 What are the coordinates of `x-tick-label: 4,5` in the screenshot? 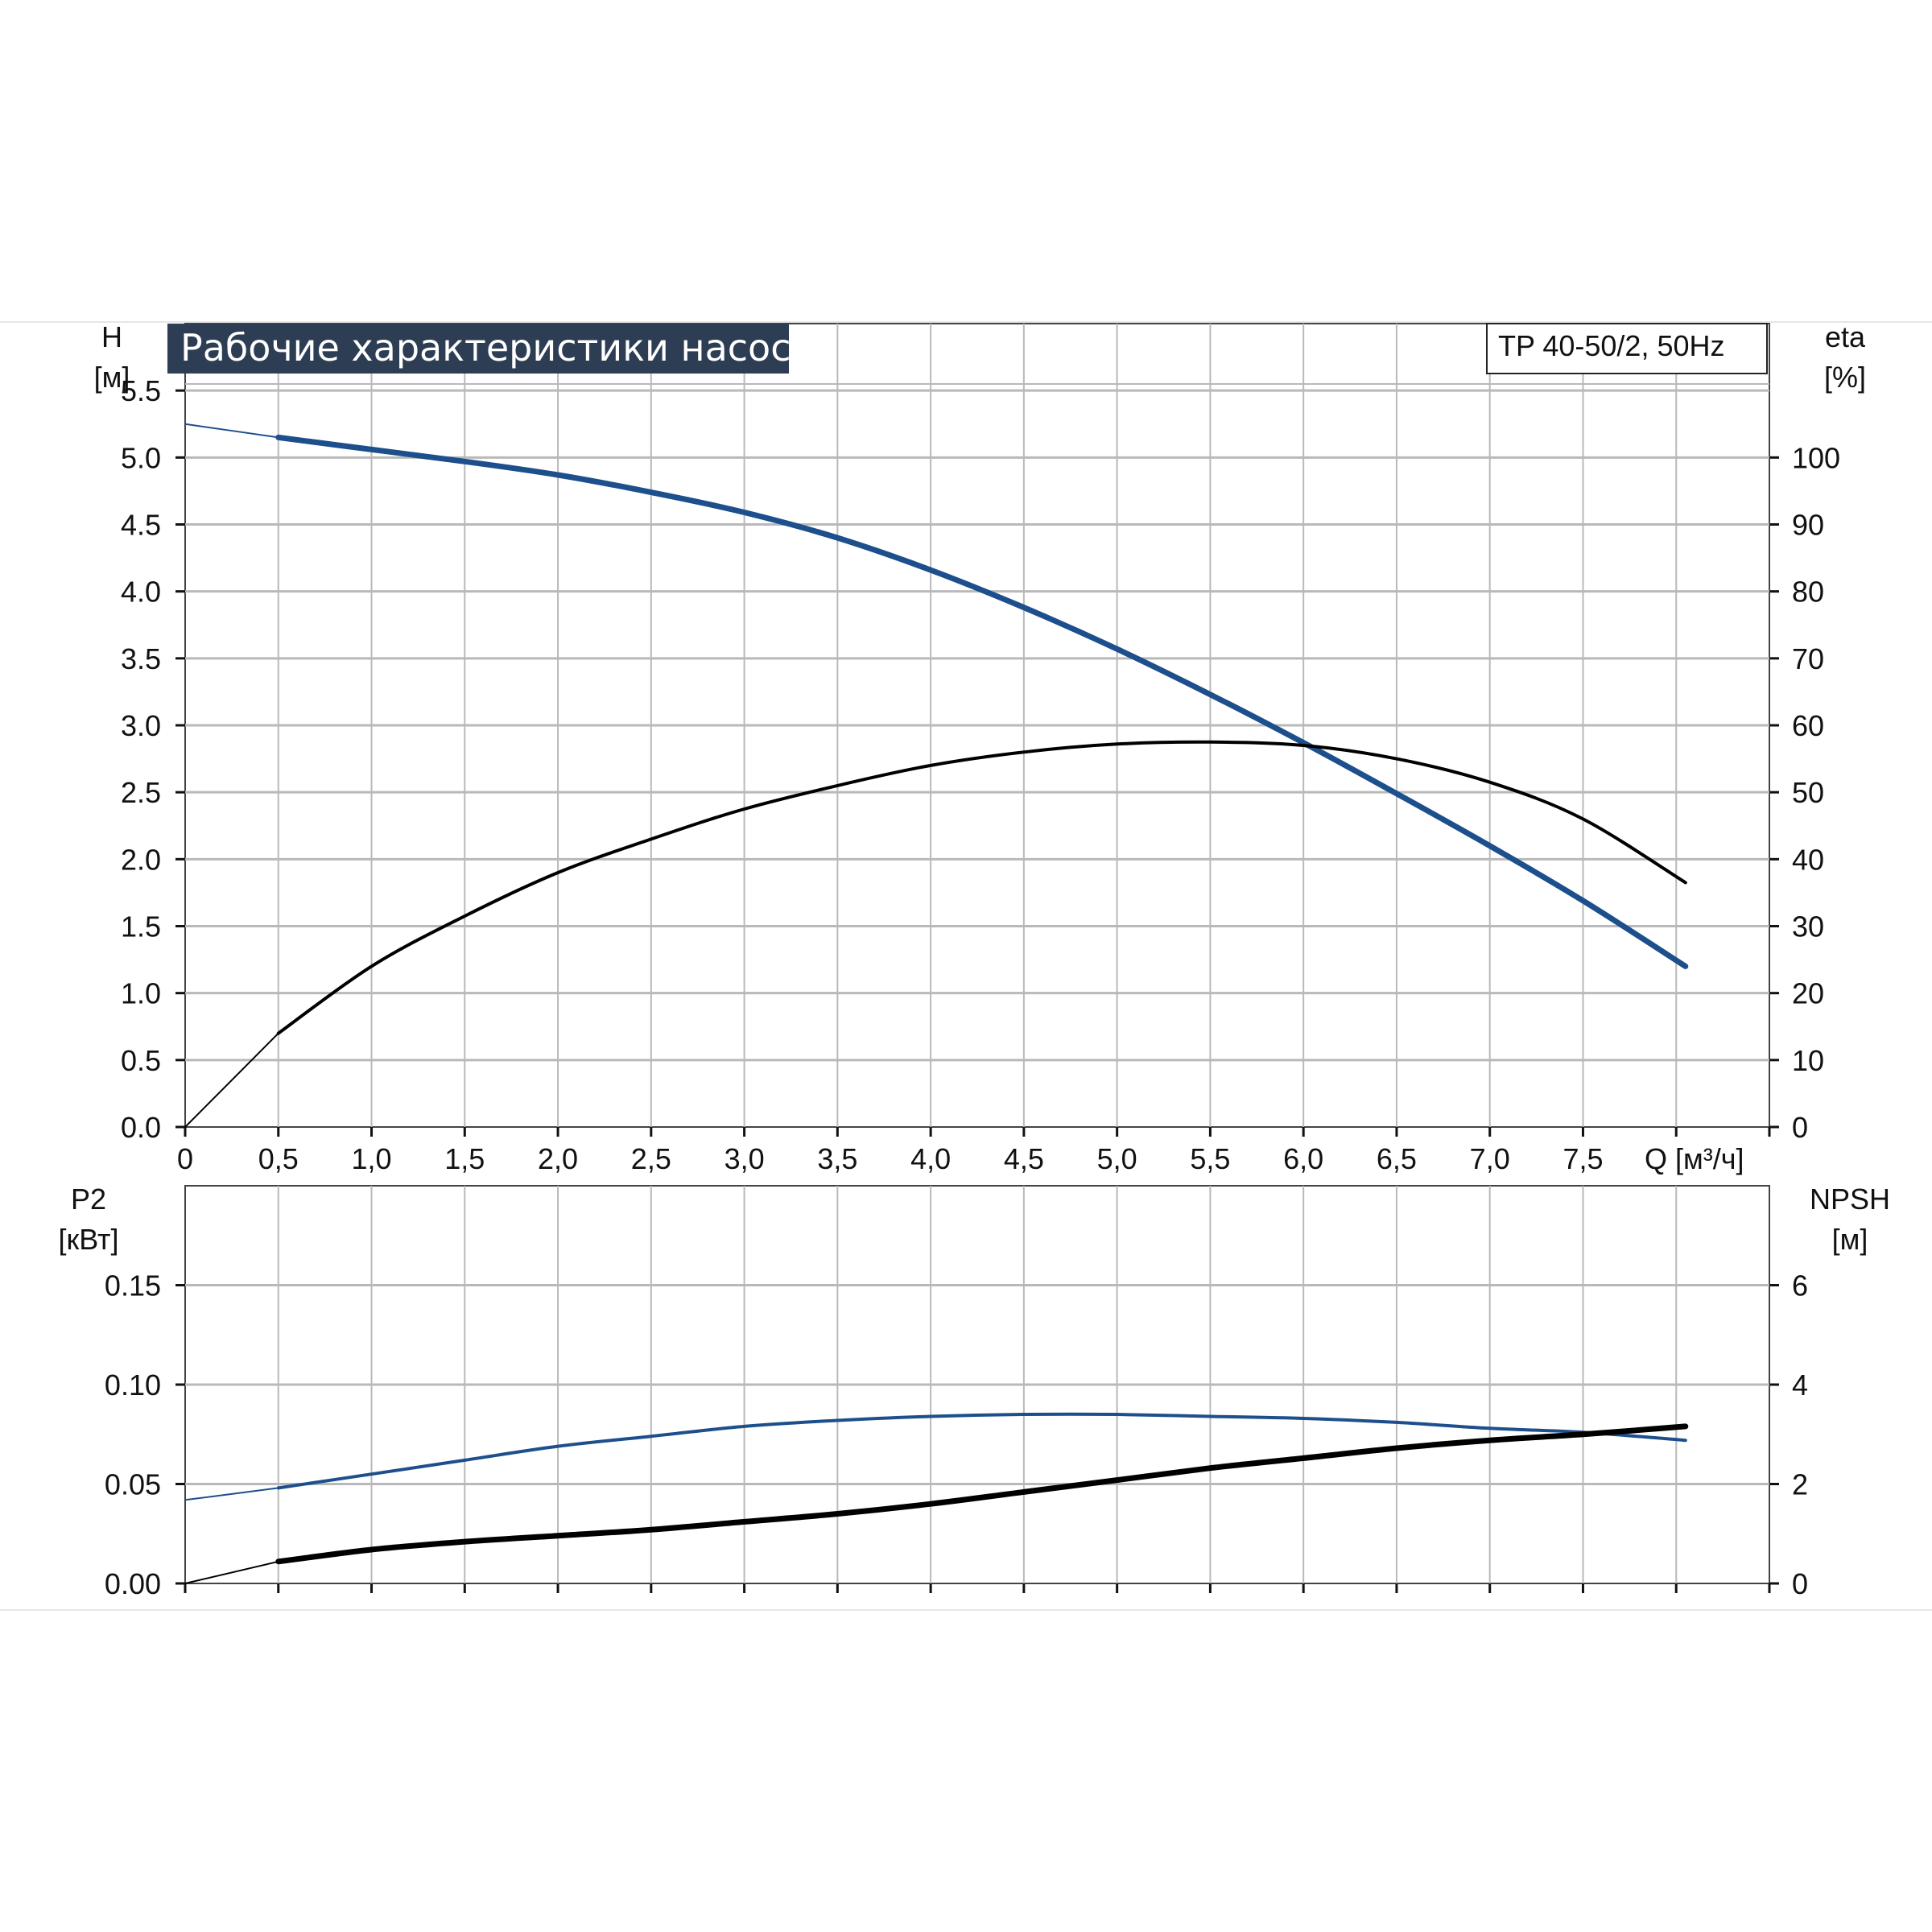 It's located at (1024, 1158).